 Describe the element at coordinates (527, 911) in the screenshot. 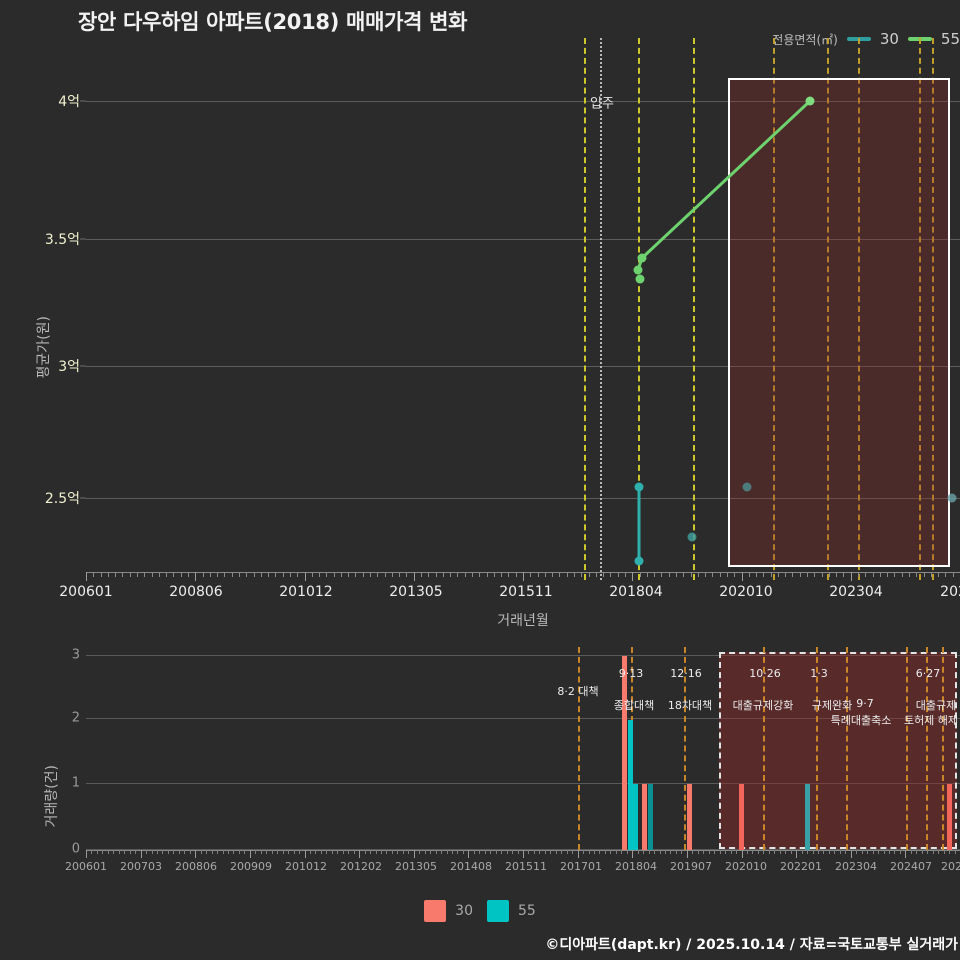

I see `bottom-legend-label-55: 55` at that location.